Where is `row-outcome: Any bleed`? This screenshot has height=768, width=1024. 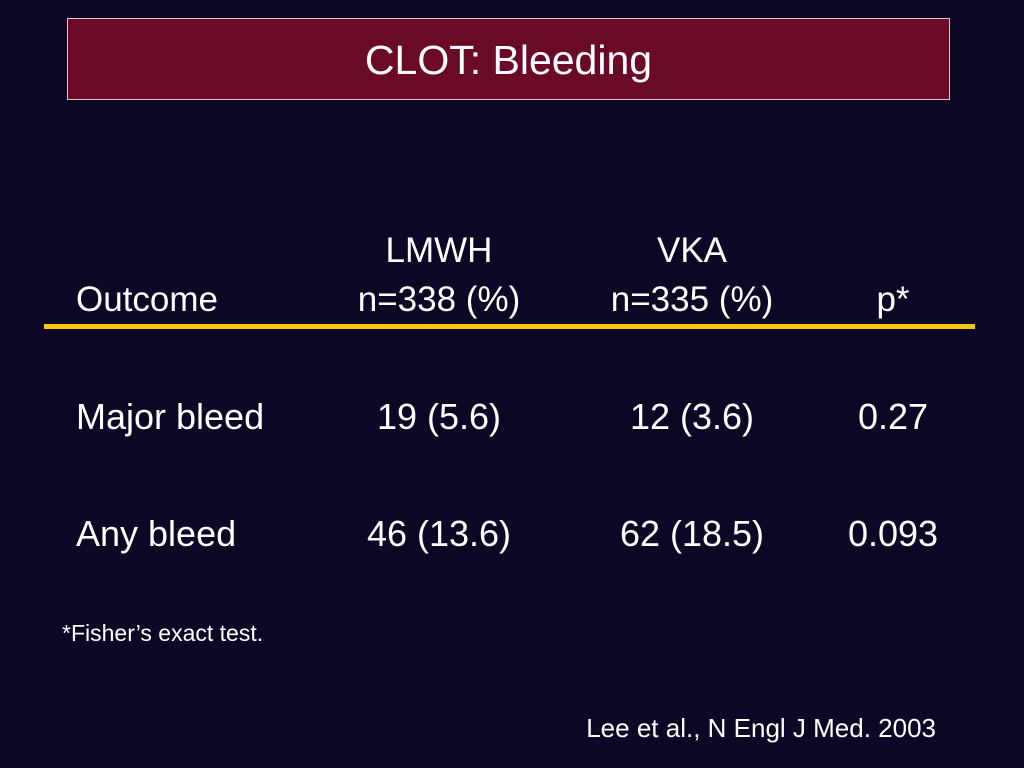 row-outcome: Any bleed is located at coordinates (156, 533).